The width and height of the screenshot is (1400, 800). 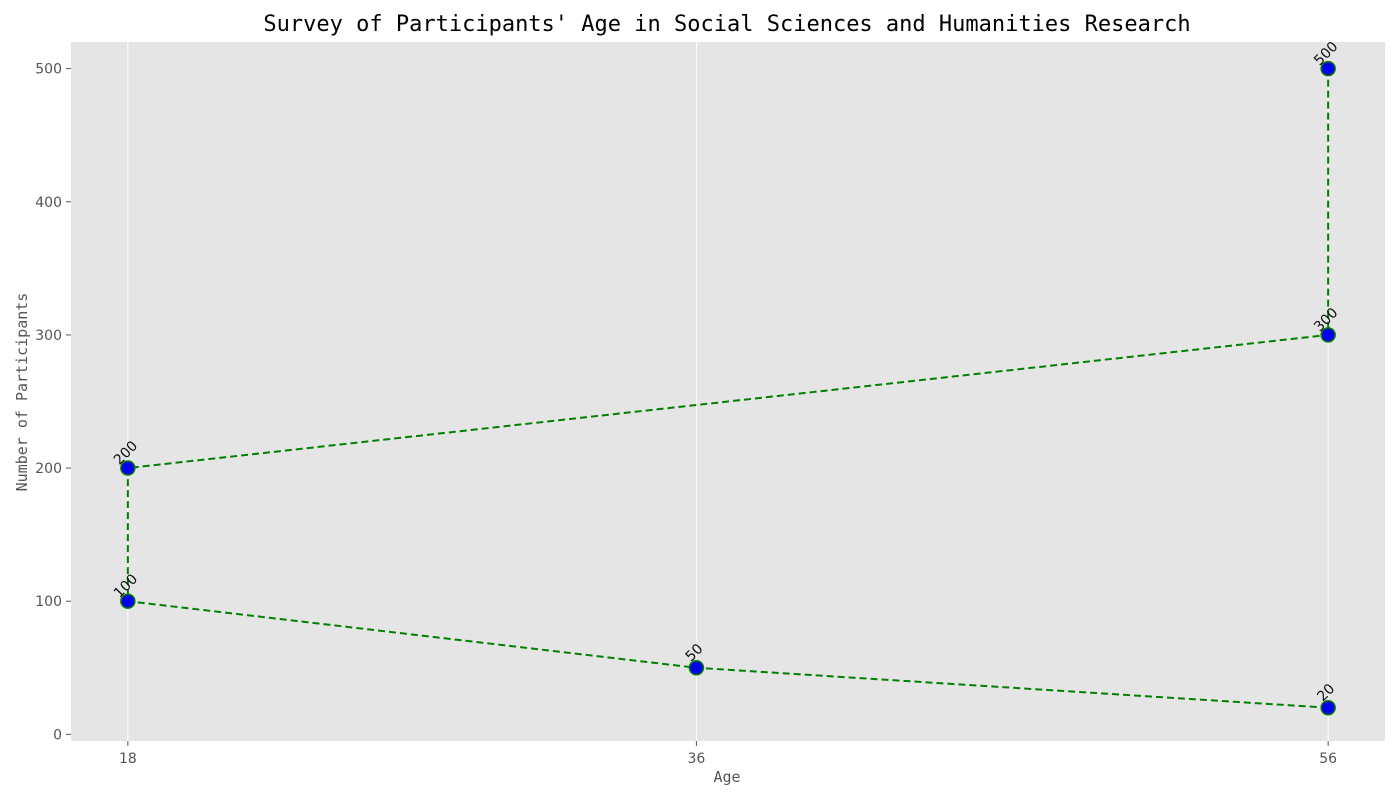 What do you see at coordinates (1328, 759) in the screenshot?
I see `x-tick-label: 56` at bounding box center [1328, 759].